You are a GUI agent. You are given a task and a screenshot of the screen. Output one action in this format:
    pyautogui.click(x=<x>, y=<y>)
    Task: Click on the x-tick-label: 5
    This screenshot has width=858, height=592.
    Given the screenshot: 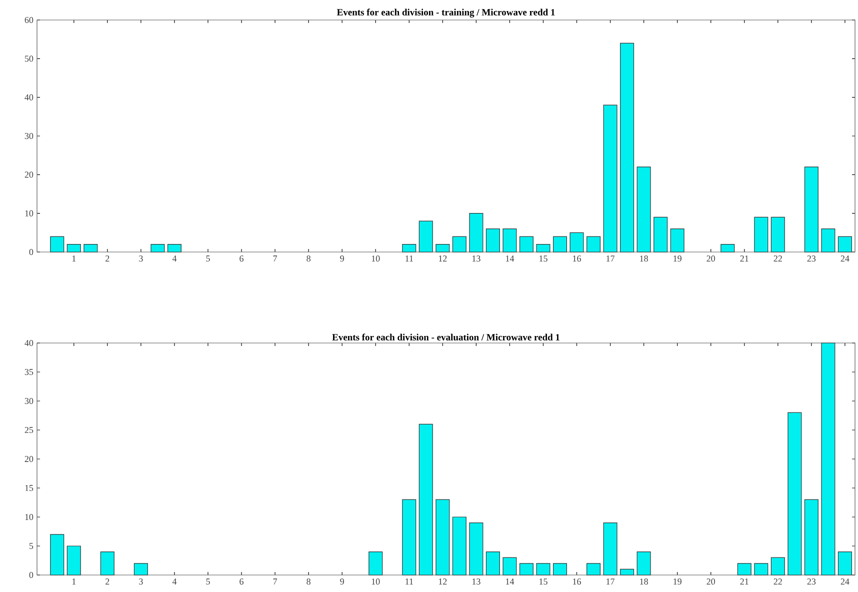 What is the action you would take?
    pyautogui.click(x=208, y=581)
    